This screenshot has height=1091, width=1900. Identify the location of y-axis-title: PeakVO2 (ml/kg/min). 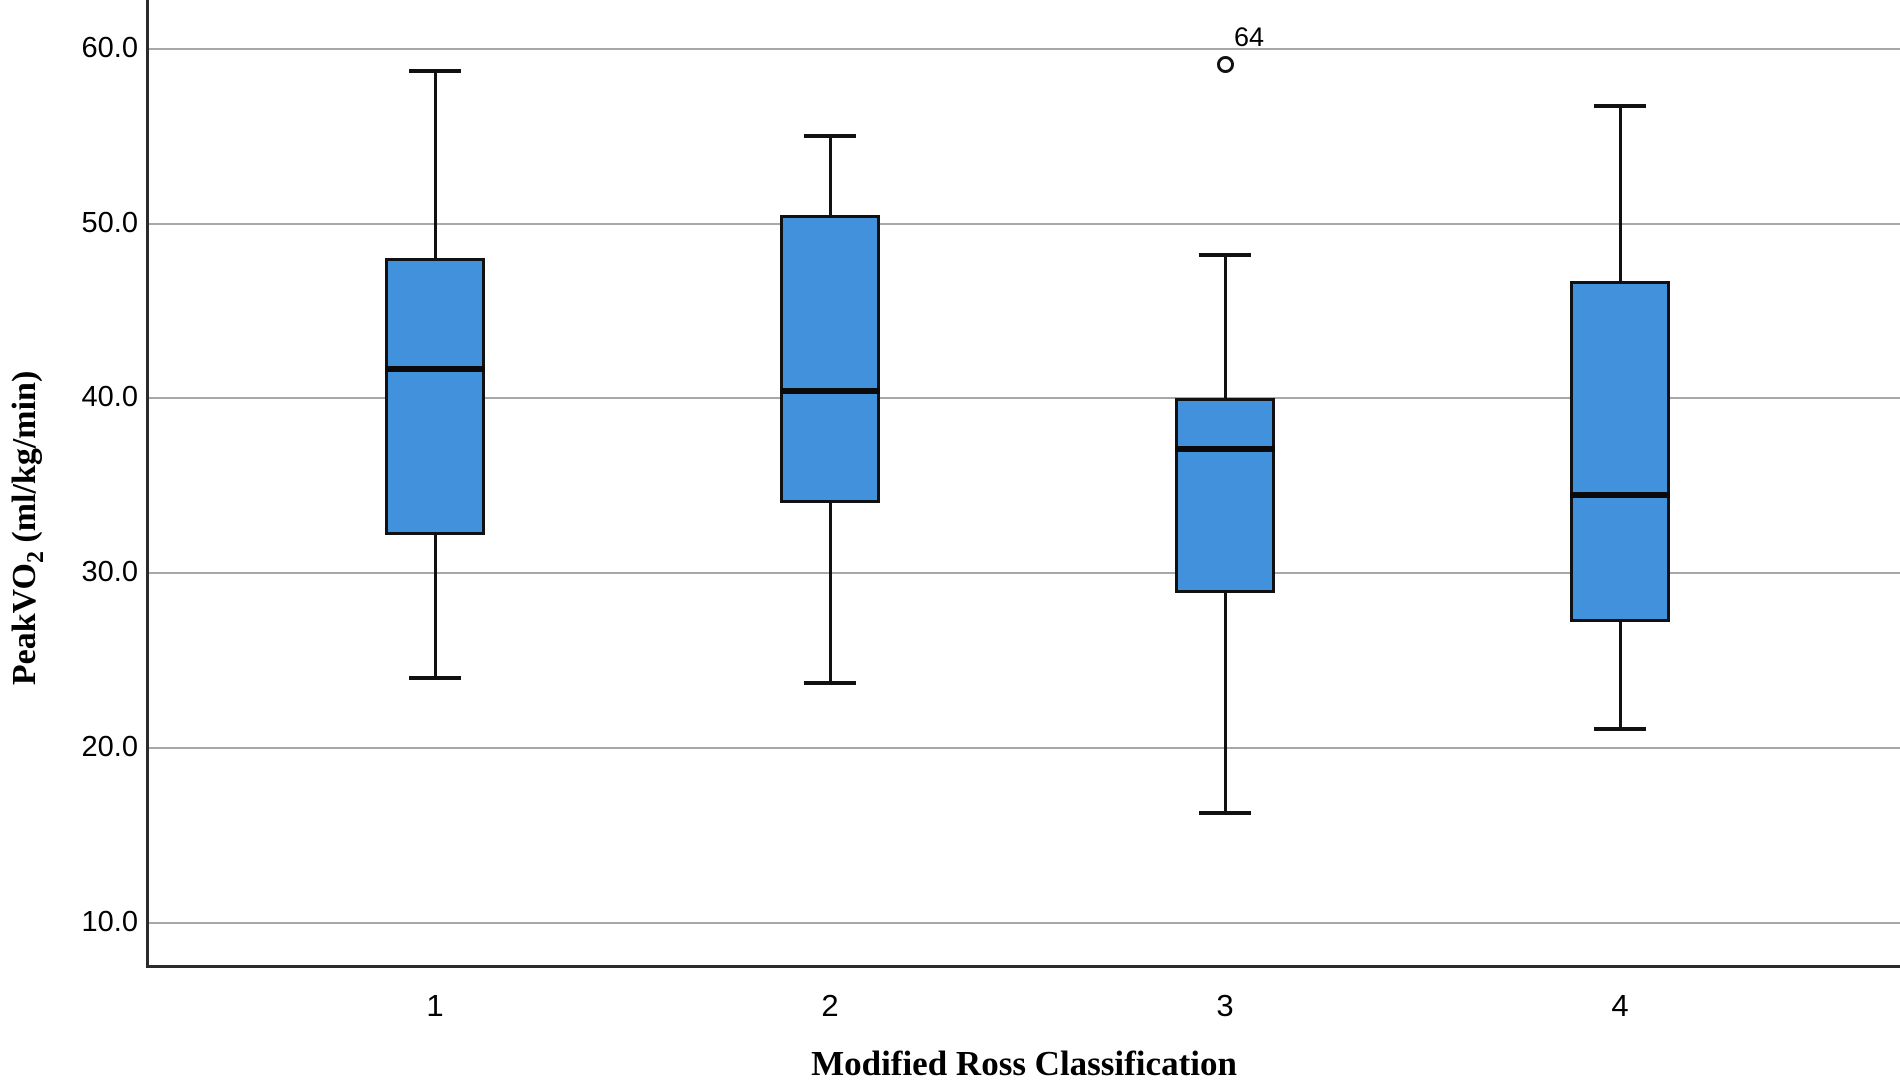
(28, 528).